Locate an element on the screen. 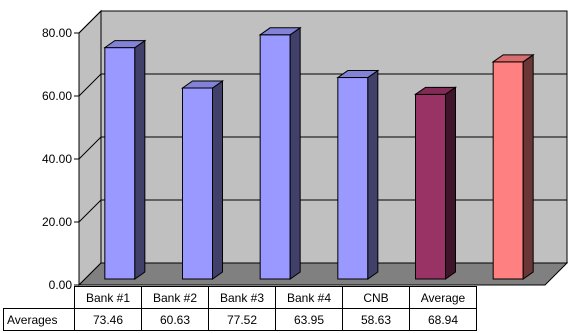 Image resolution: width=571 pixels, height=333 pixels. y-tick-label: 0.00 is located at coordinates (61, 285).